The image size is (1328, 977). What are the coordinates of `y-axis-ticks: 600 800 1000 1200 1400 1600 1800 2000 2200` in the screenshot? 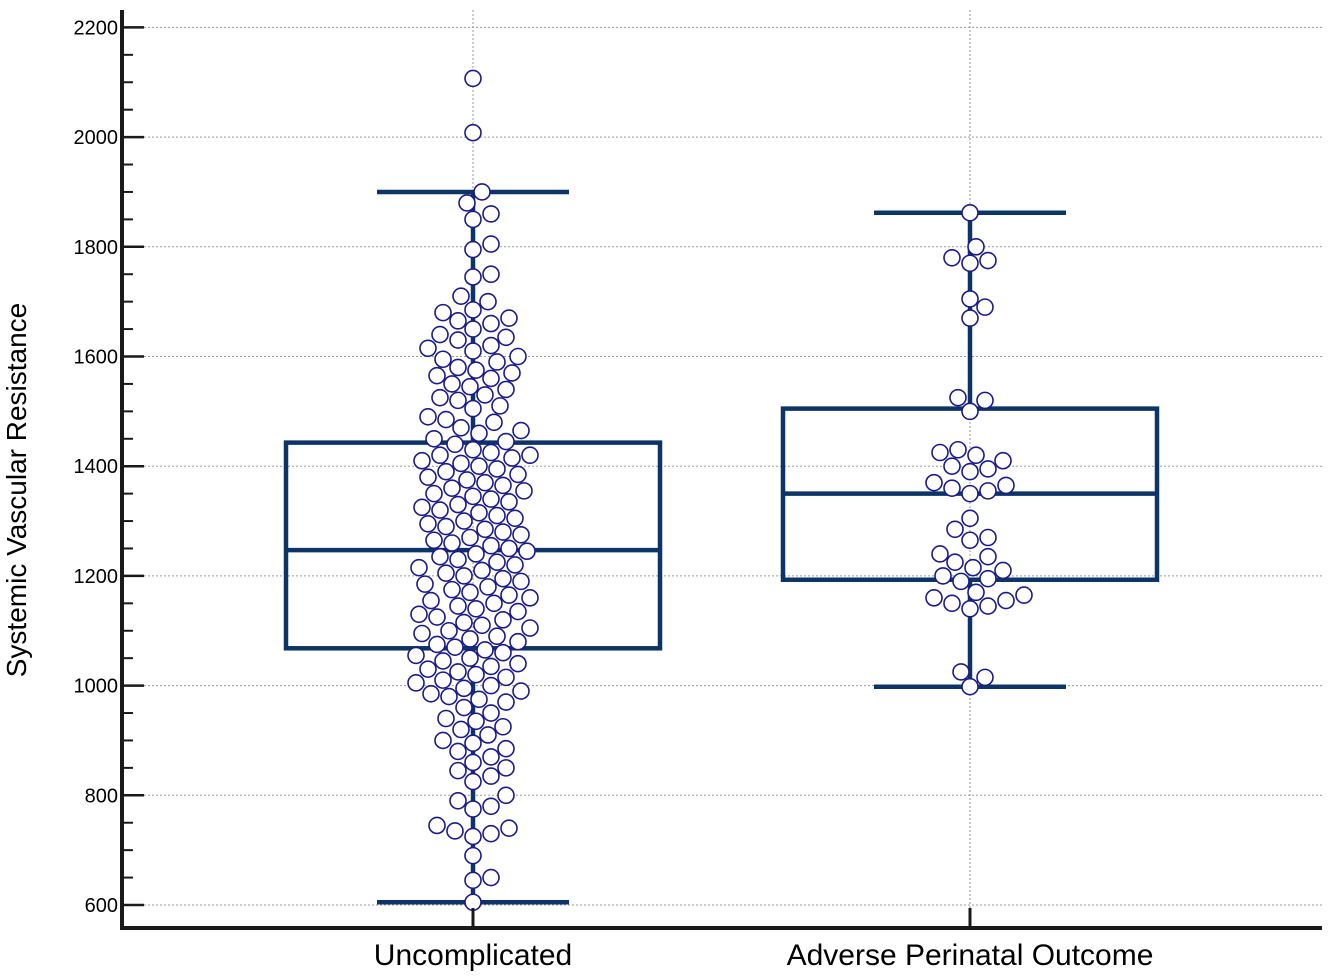 It's located at (109, 467).